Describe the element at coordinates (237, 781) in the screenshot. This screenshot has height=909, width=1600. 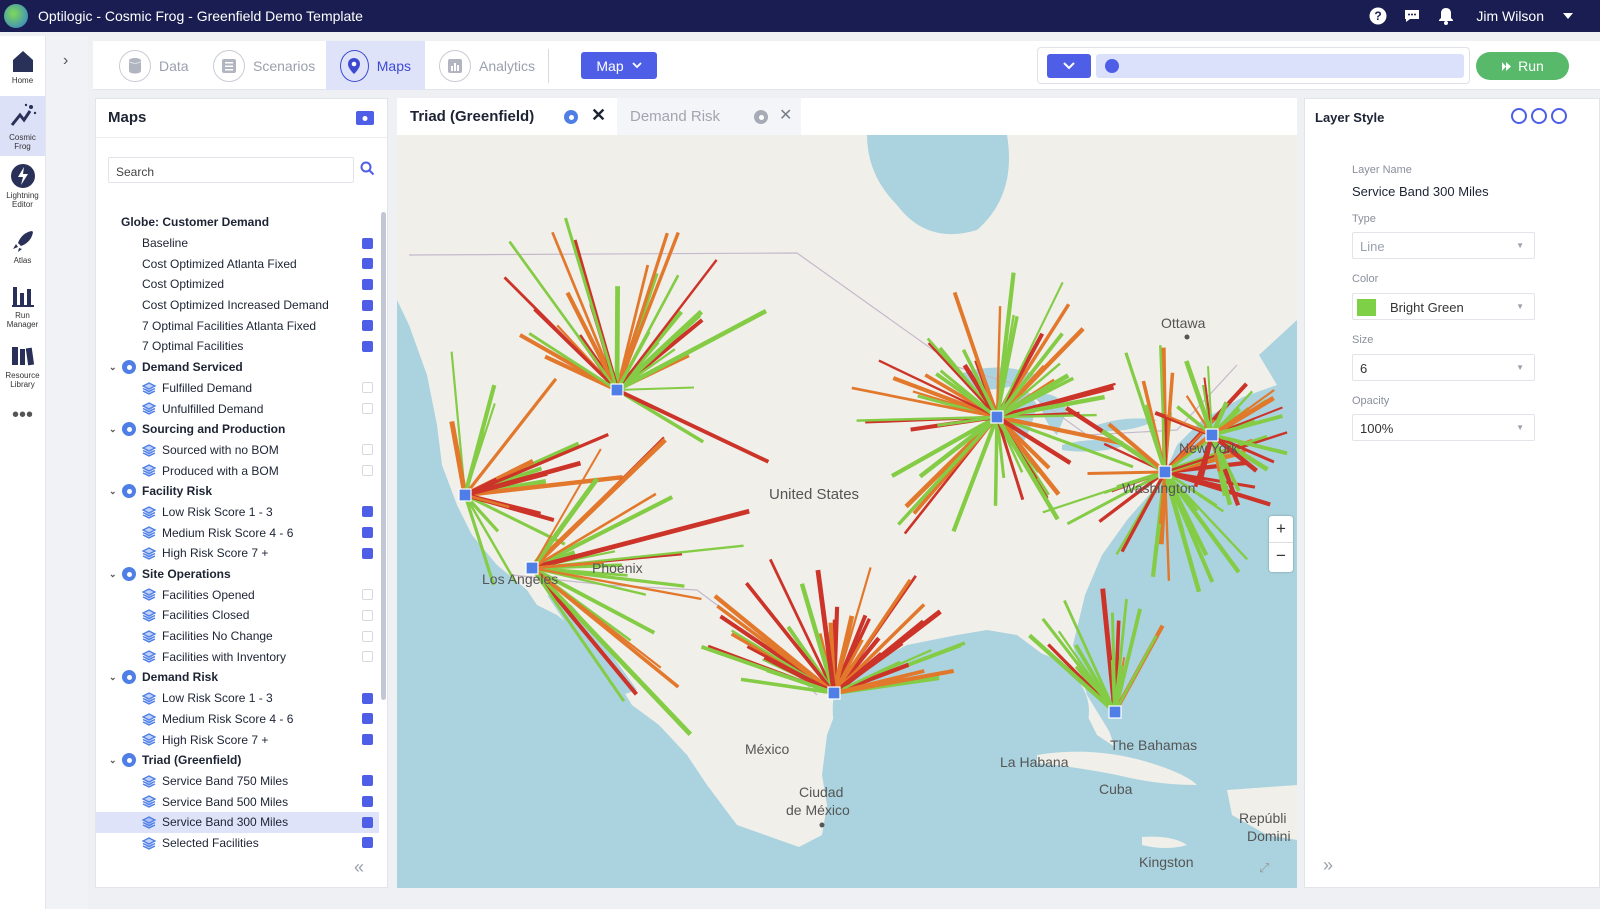
I see `tree-row: Service Band 750 Miles` at that location.